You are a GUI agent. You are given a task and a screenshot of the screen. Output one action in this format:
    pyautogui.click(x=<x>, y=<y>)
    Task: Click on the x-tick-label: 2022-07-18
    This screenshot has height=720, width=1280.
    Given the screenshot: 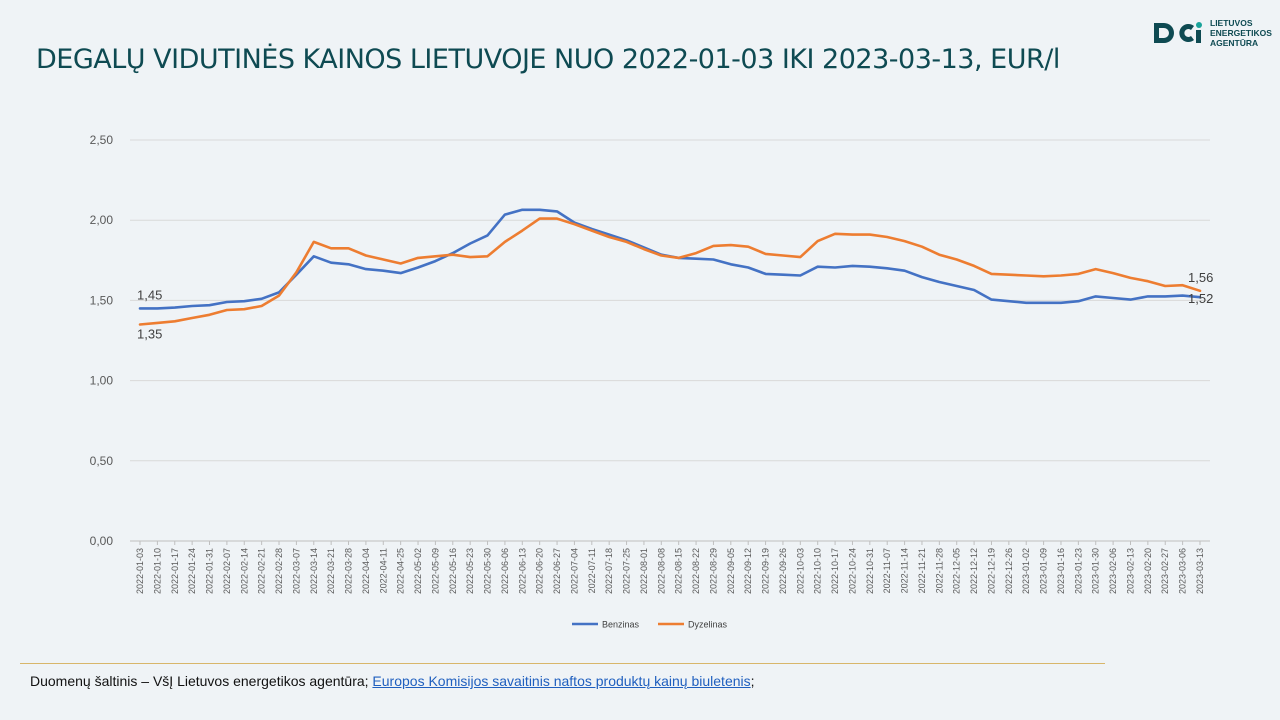 What is the action you would take?
    pyautogui.click(x=609, y=571)
    